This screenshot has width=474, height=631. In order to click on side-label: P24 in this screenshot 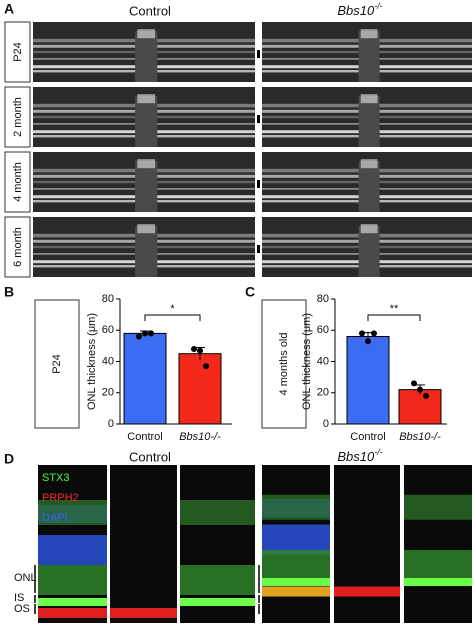, I will do `click(57, 364)`.